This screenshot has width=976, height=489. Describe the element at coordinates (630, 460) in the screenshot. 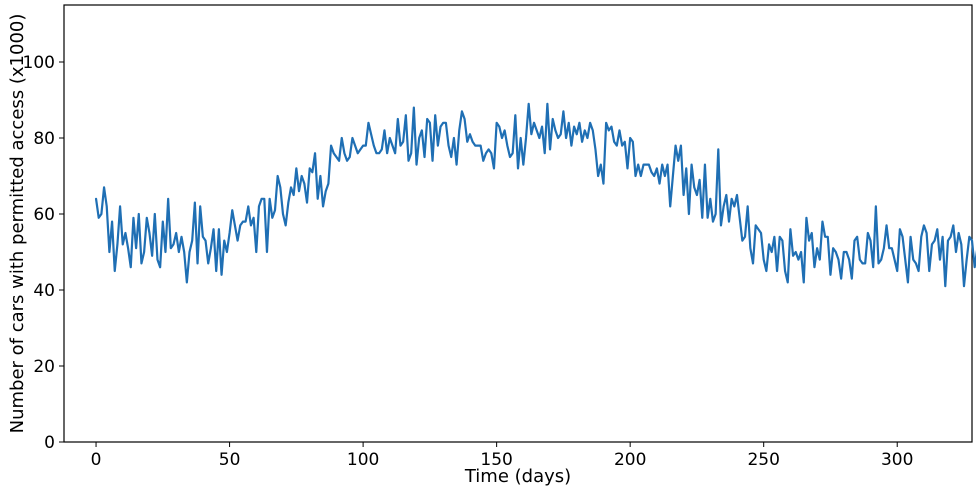

I see `x-tick-label: 200` at that location.